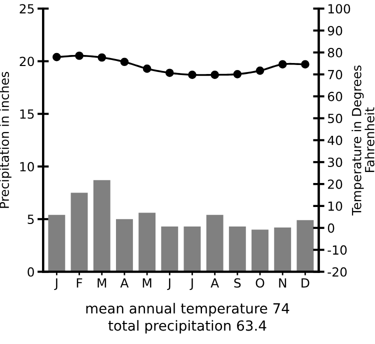 The height and width of the screenshot is (344, 375). I want to click on x-tick-label: F, so click(79, 283).